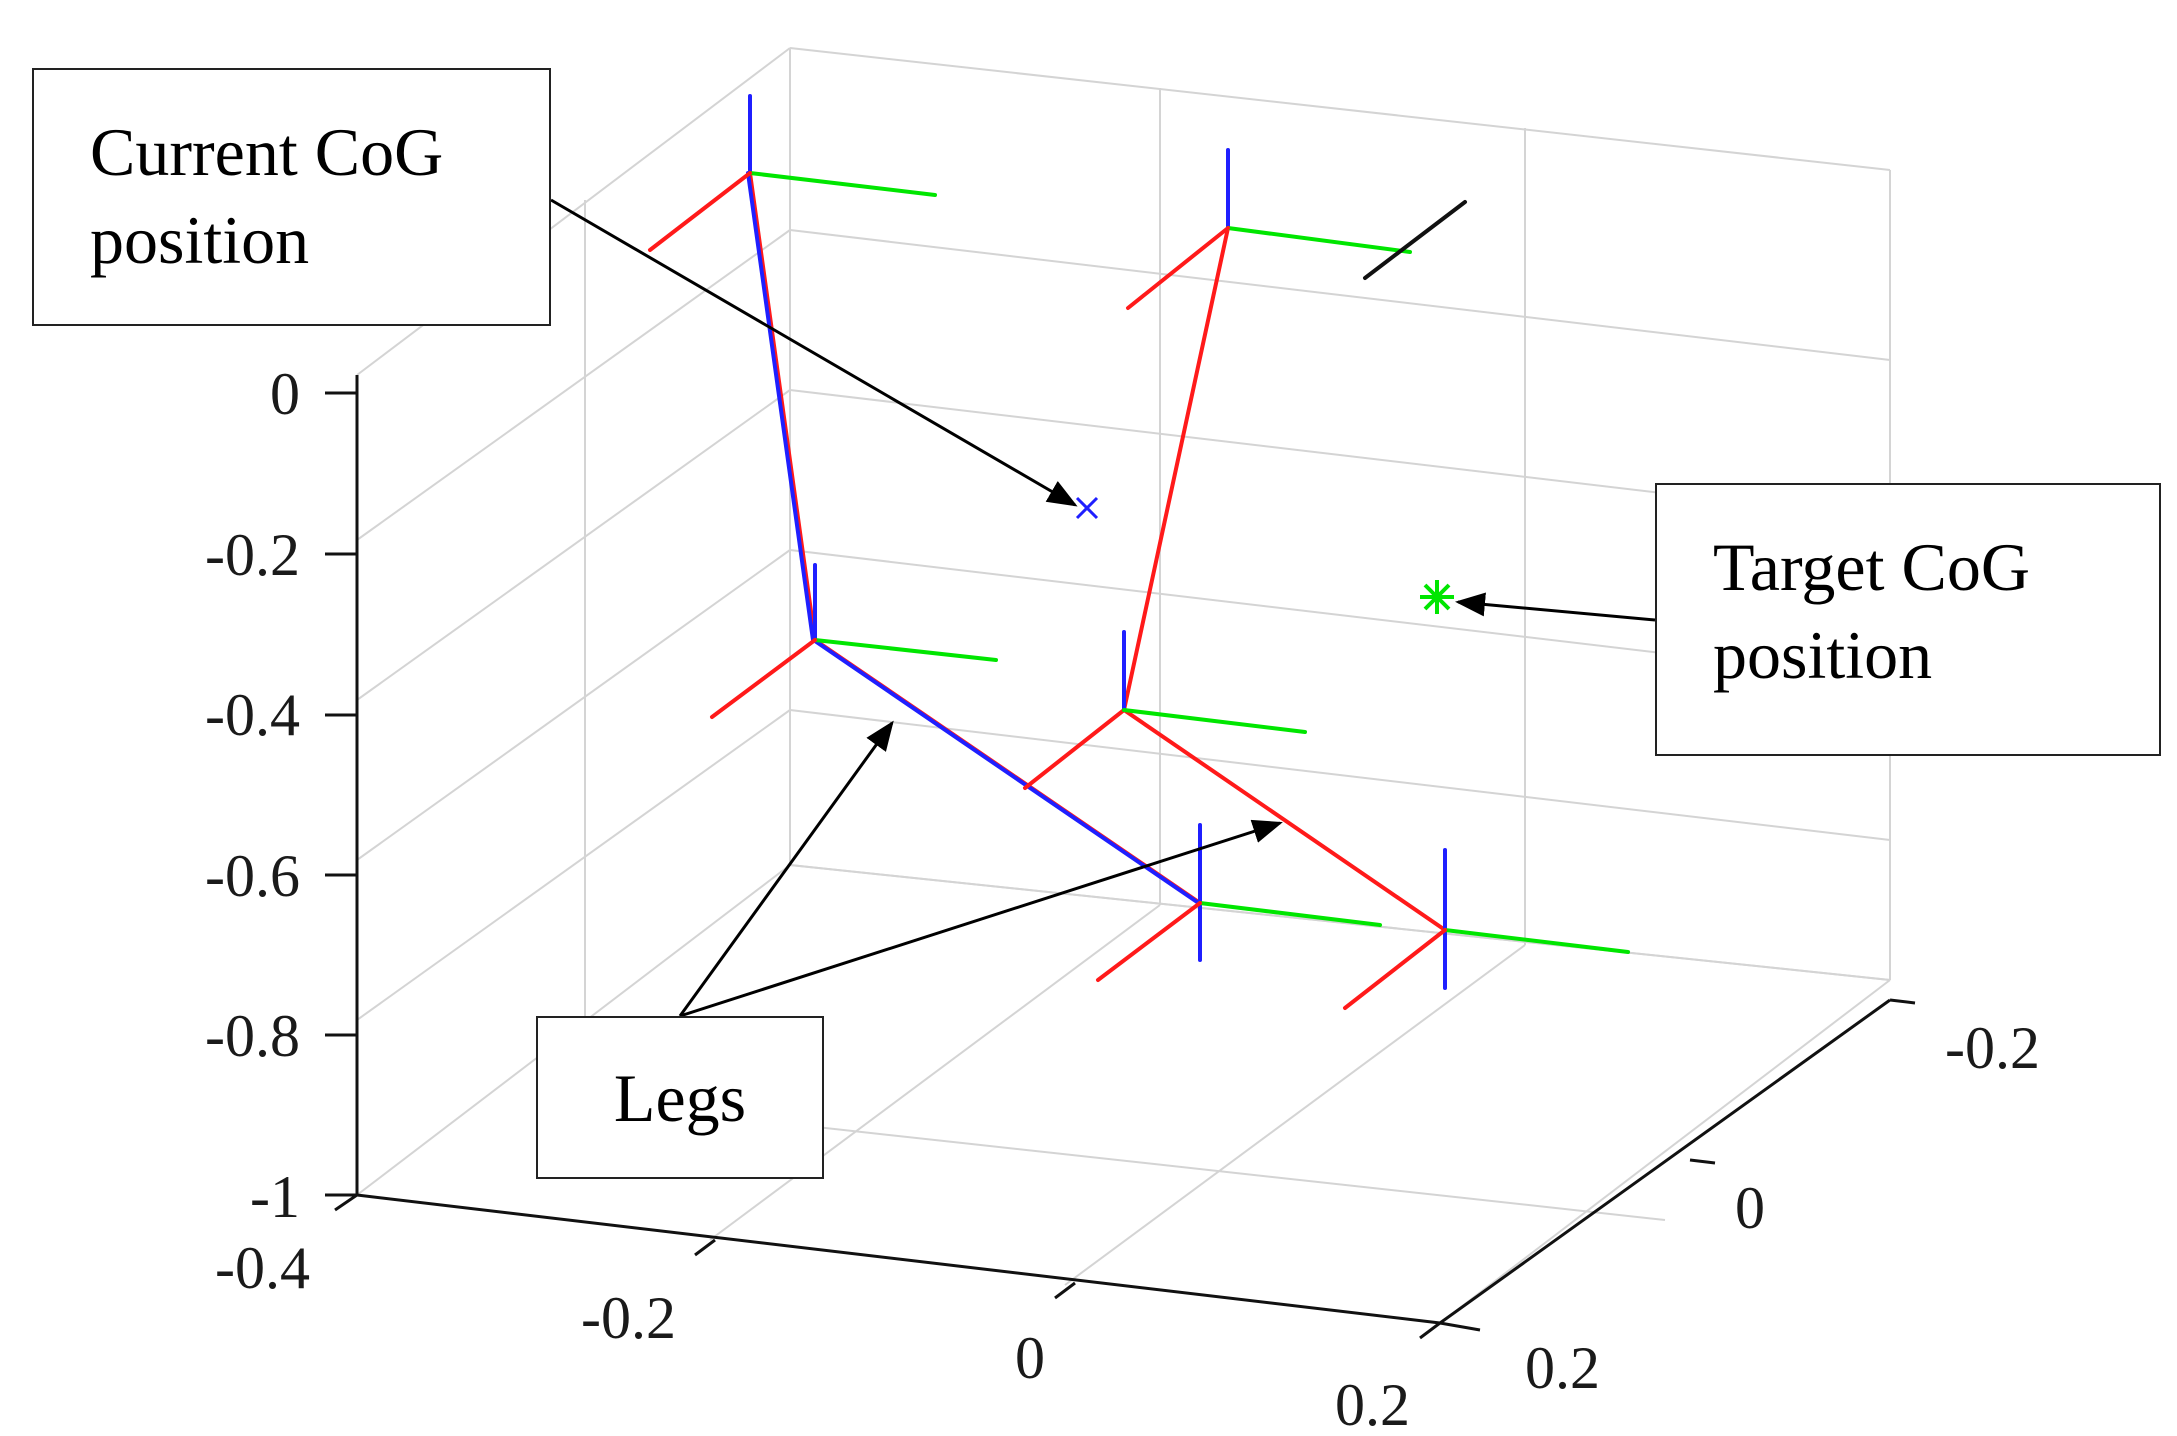 This screenshot has height=1436, width=2177. What do you see at coordinates (267, 152) in the screenshot?
I see `annotation-line: Current CoG` at bounding box center [267, 152].